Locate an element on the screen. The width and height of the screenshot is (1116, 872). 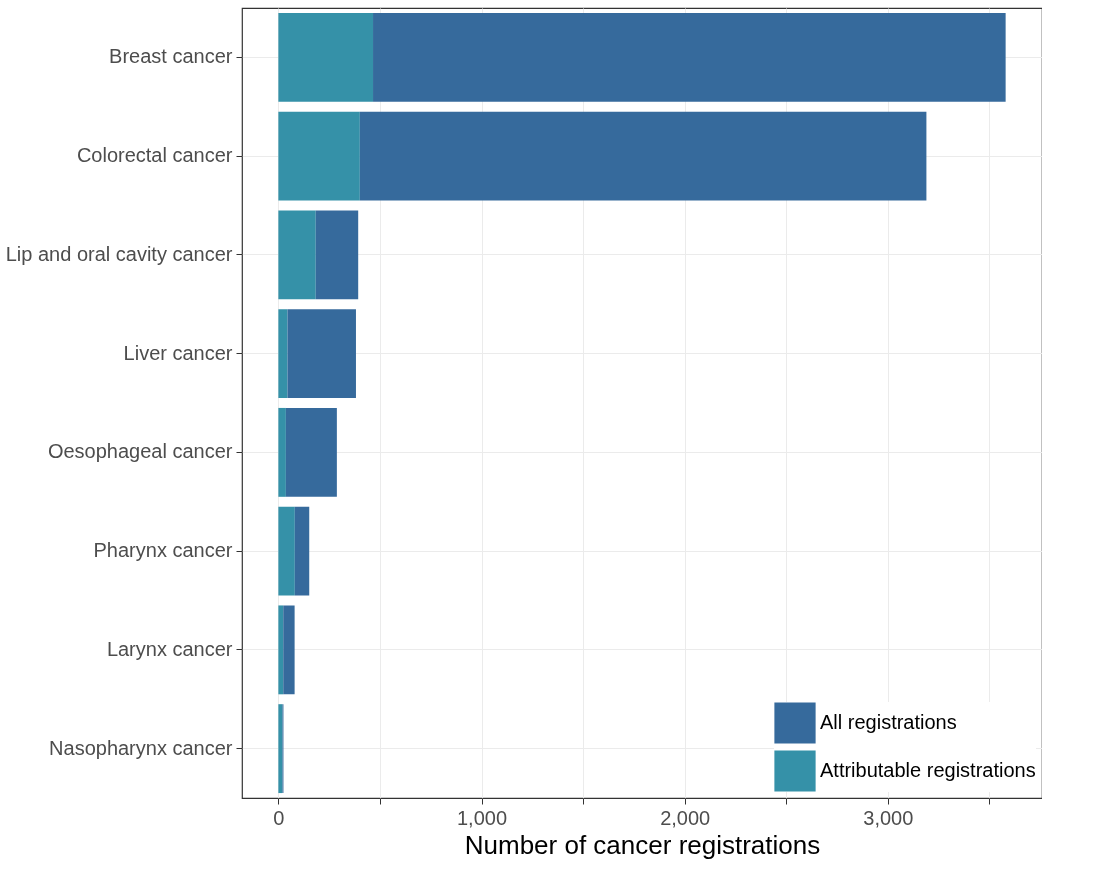
legend-label: All registrations is located at coordinates (888, 722).